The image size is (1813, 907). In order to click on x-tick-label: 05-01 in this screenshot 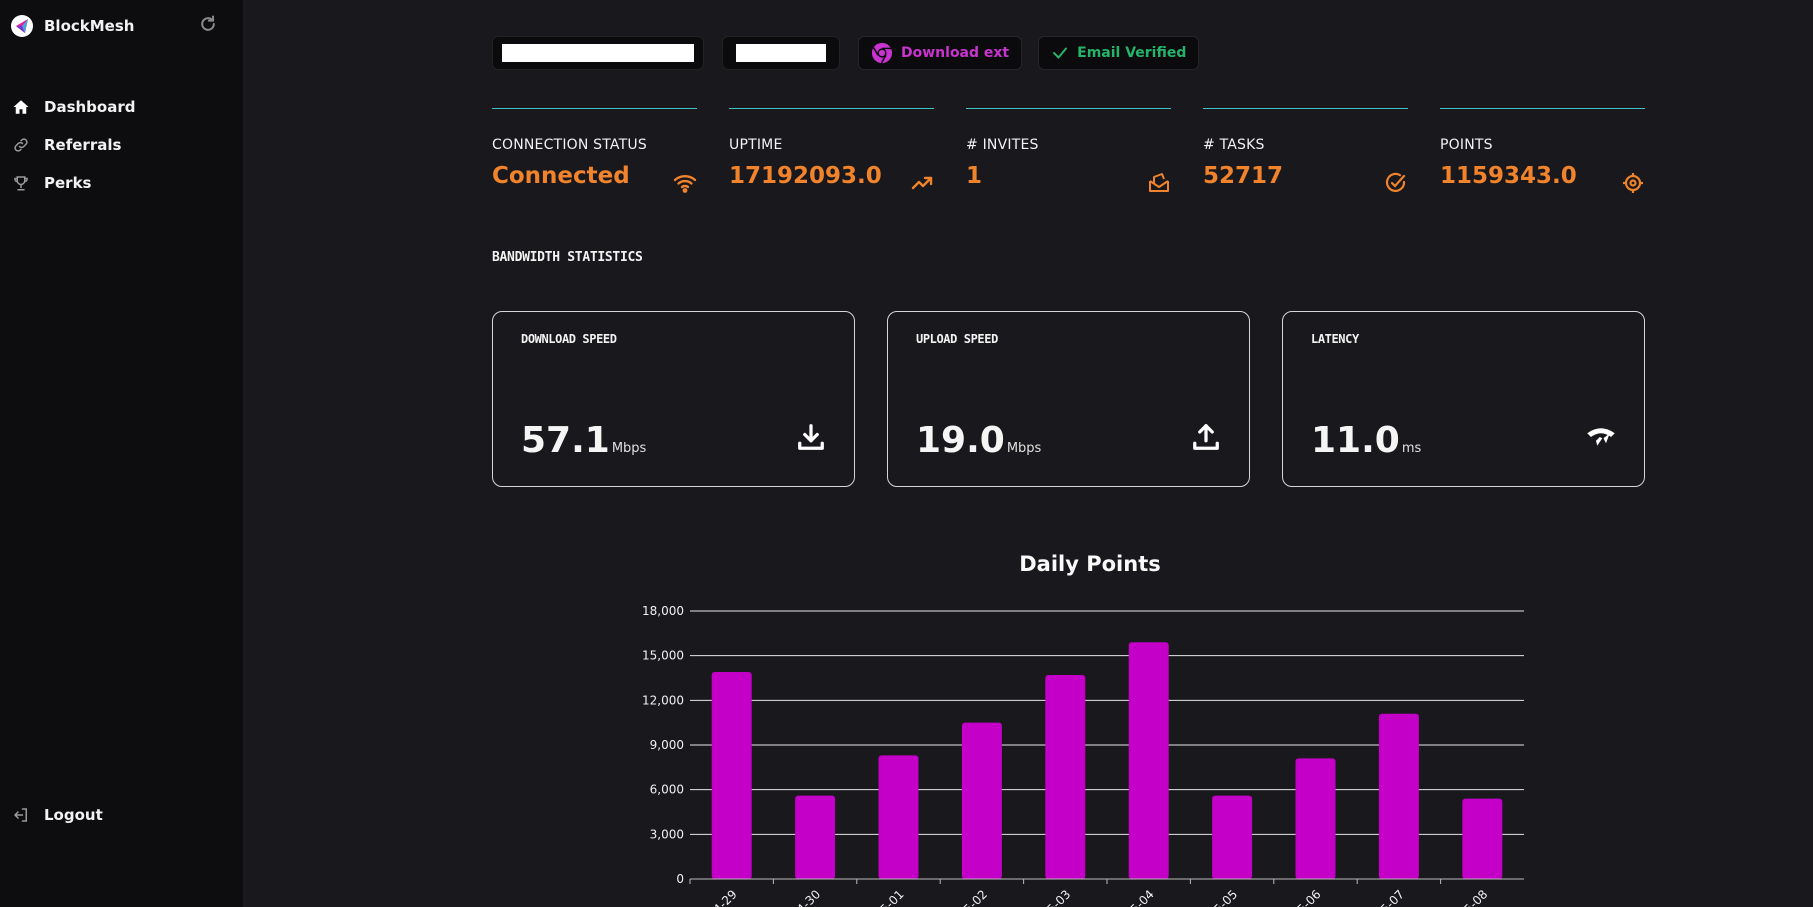, I will do `click(889, 897)`.